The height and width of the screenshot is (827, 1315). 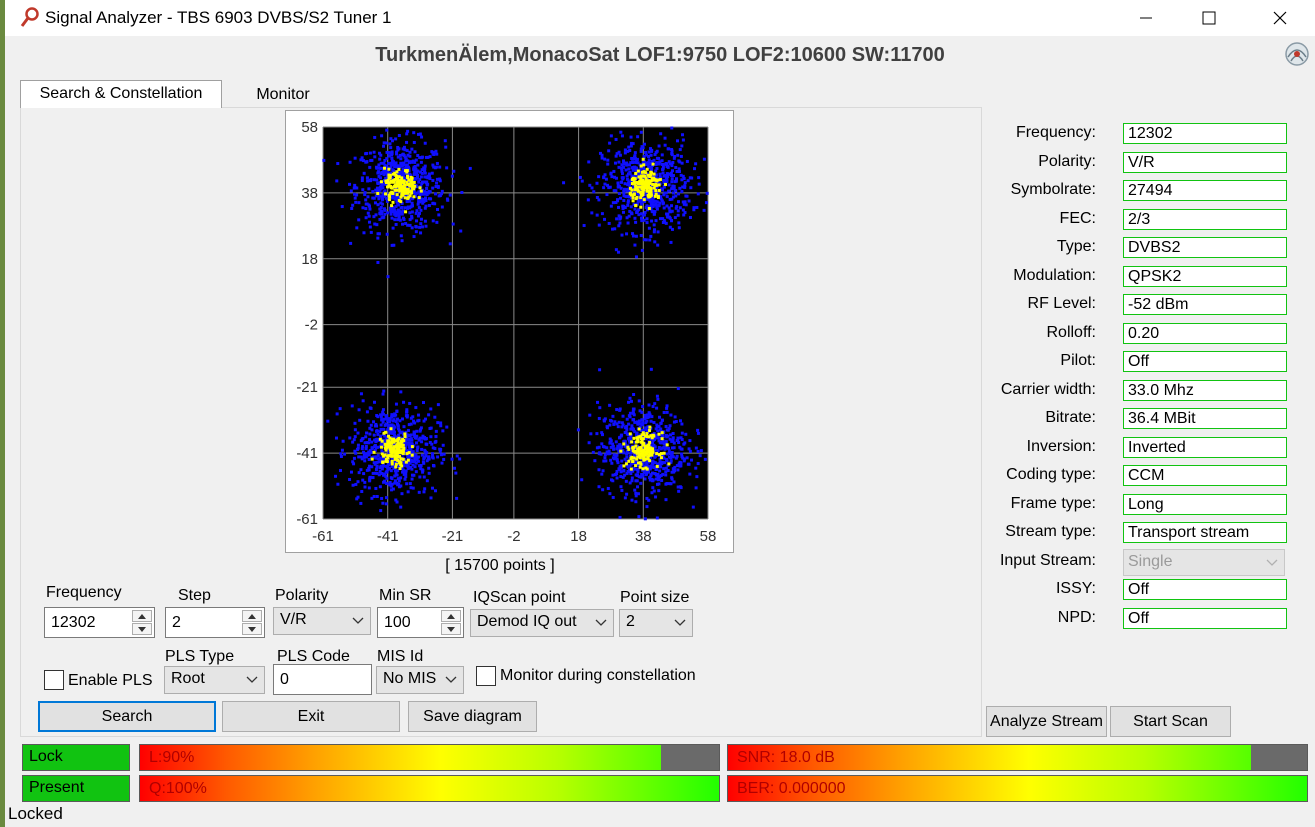 I want to click on minimize-button, so click(x=1146, y=18).